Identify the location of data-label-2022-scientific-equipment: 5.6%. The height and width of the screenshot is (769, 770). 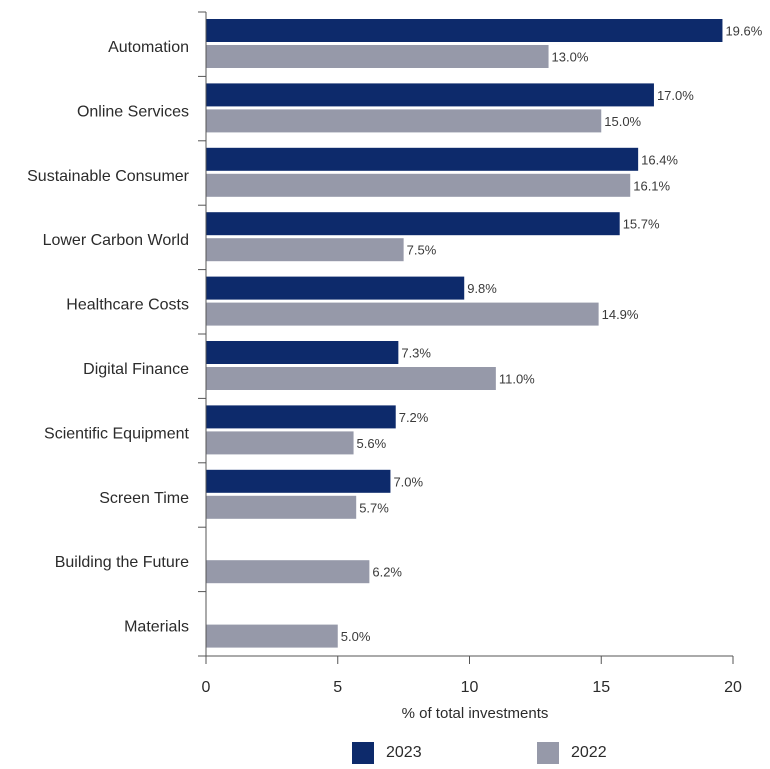
(372, 443).